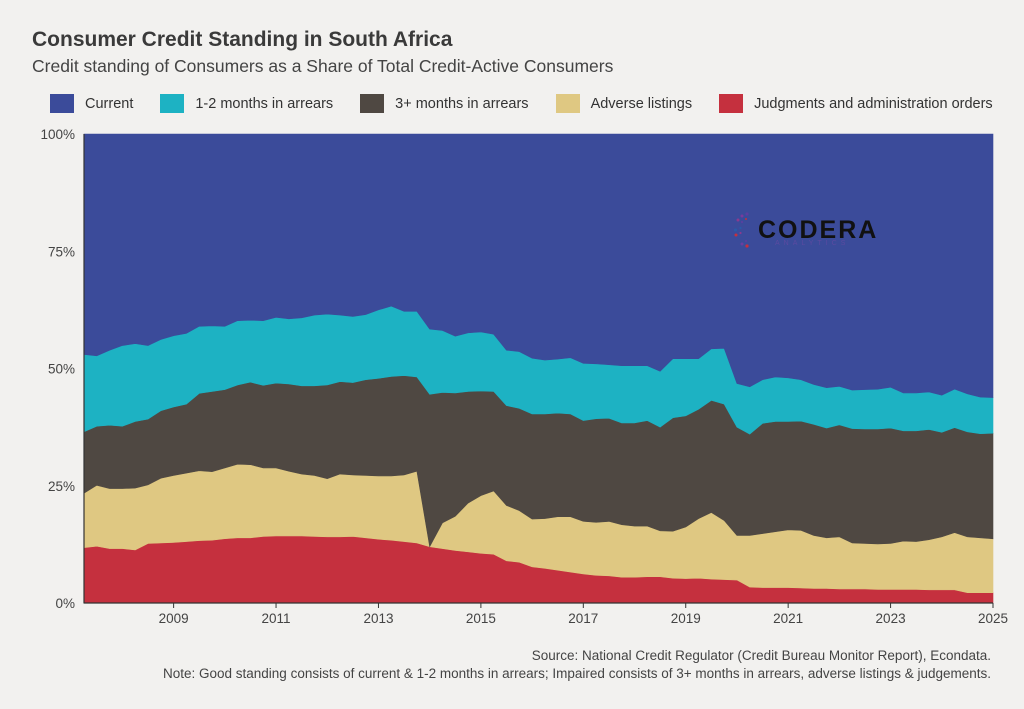 This screenshot has width=1024, height=709. What do you see at coordinates (812, 243) in the screenshot?
I see `codera-logo-tagline: ANALYTICS` at bounding box center [812, 243].